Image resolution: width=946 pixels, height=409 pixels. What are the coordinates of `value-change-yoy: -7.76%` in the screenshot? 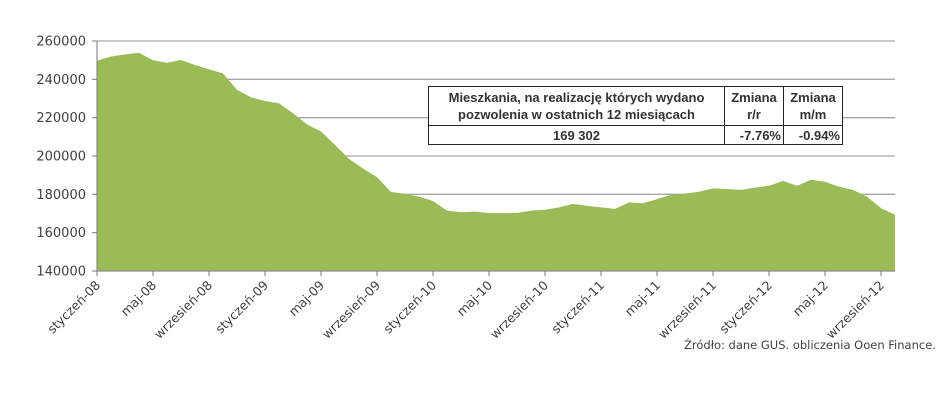 It's located at (754, 135).